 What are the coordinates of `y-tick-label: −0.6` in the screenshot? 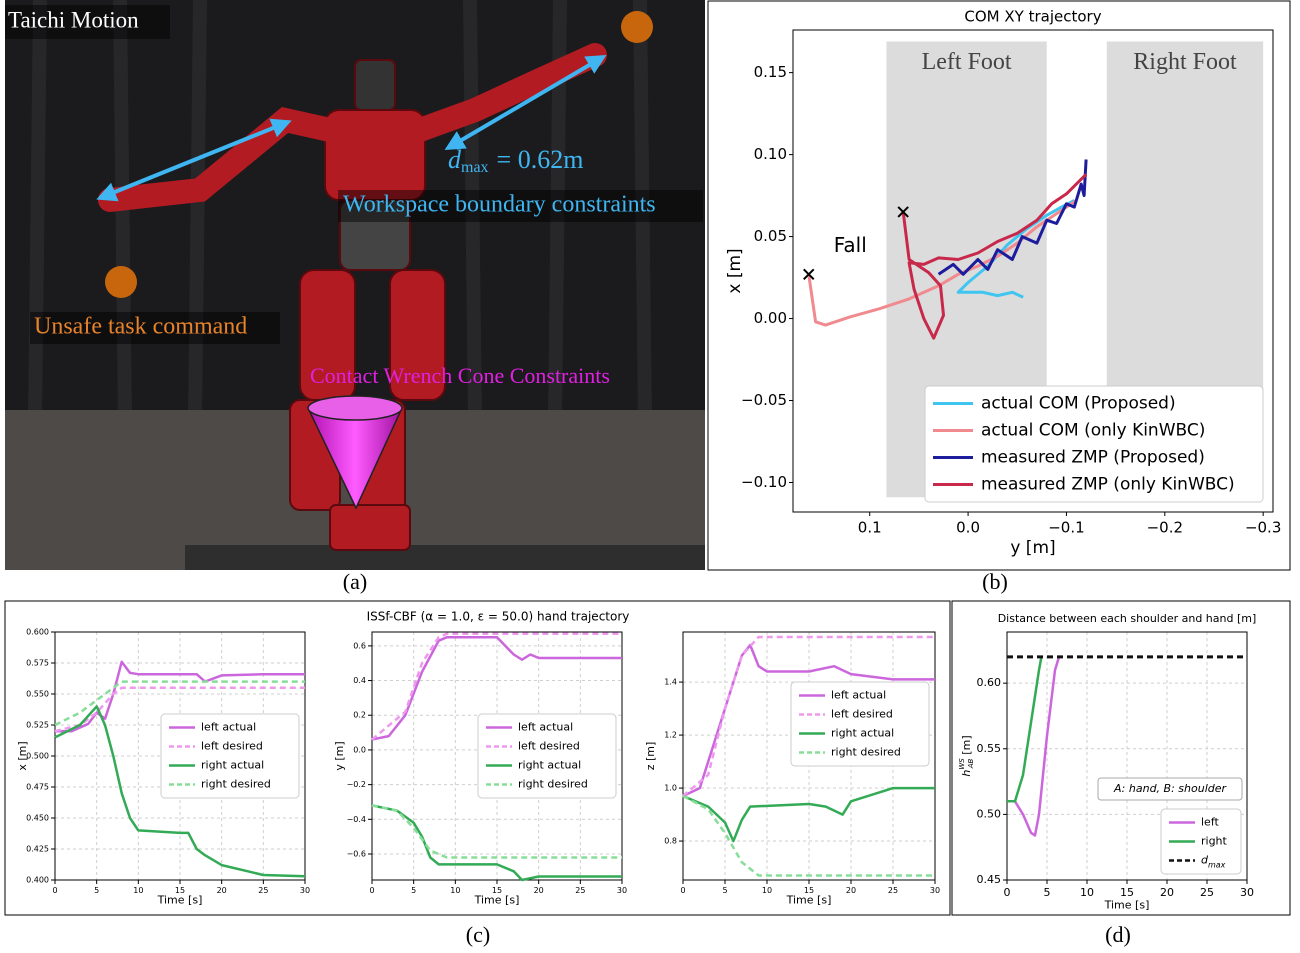 It's located at (356, 853).